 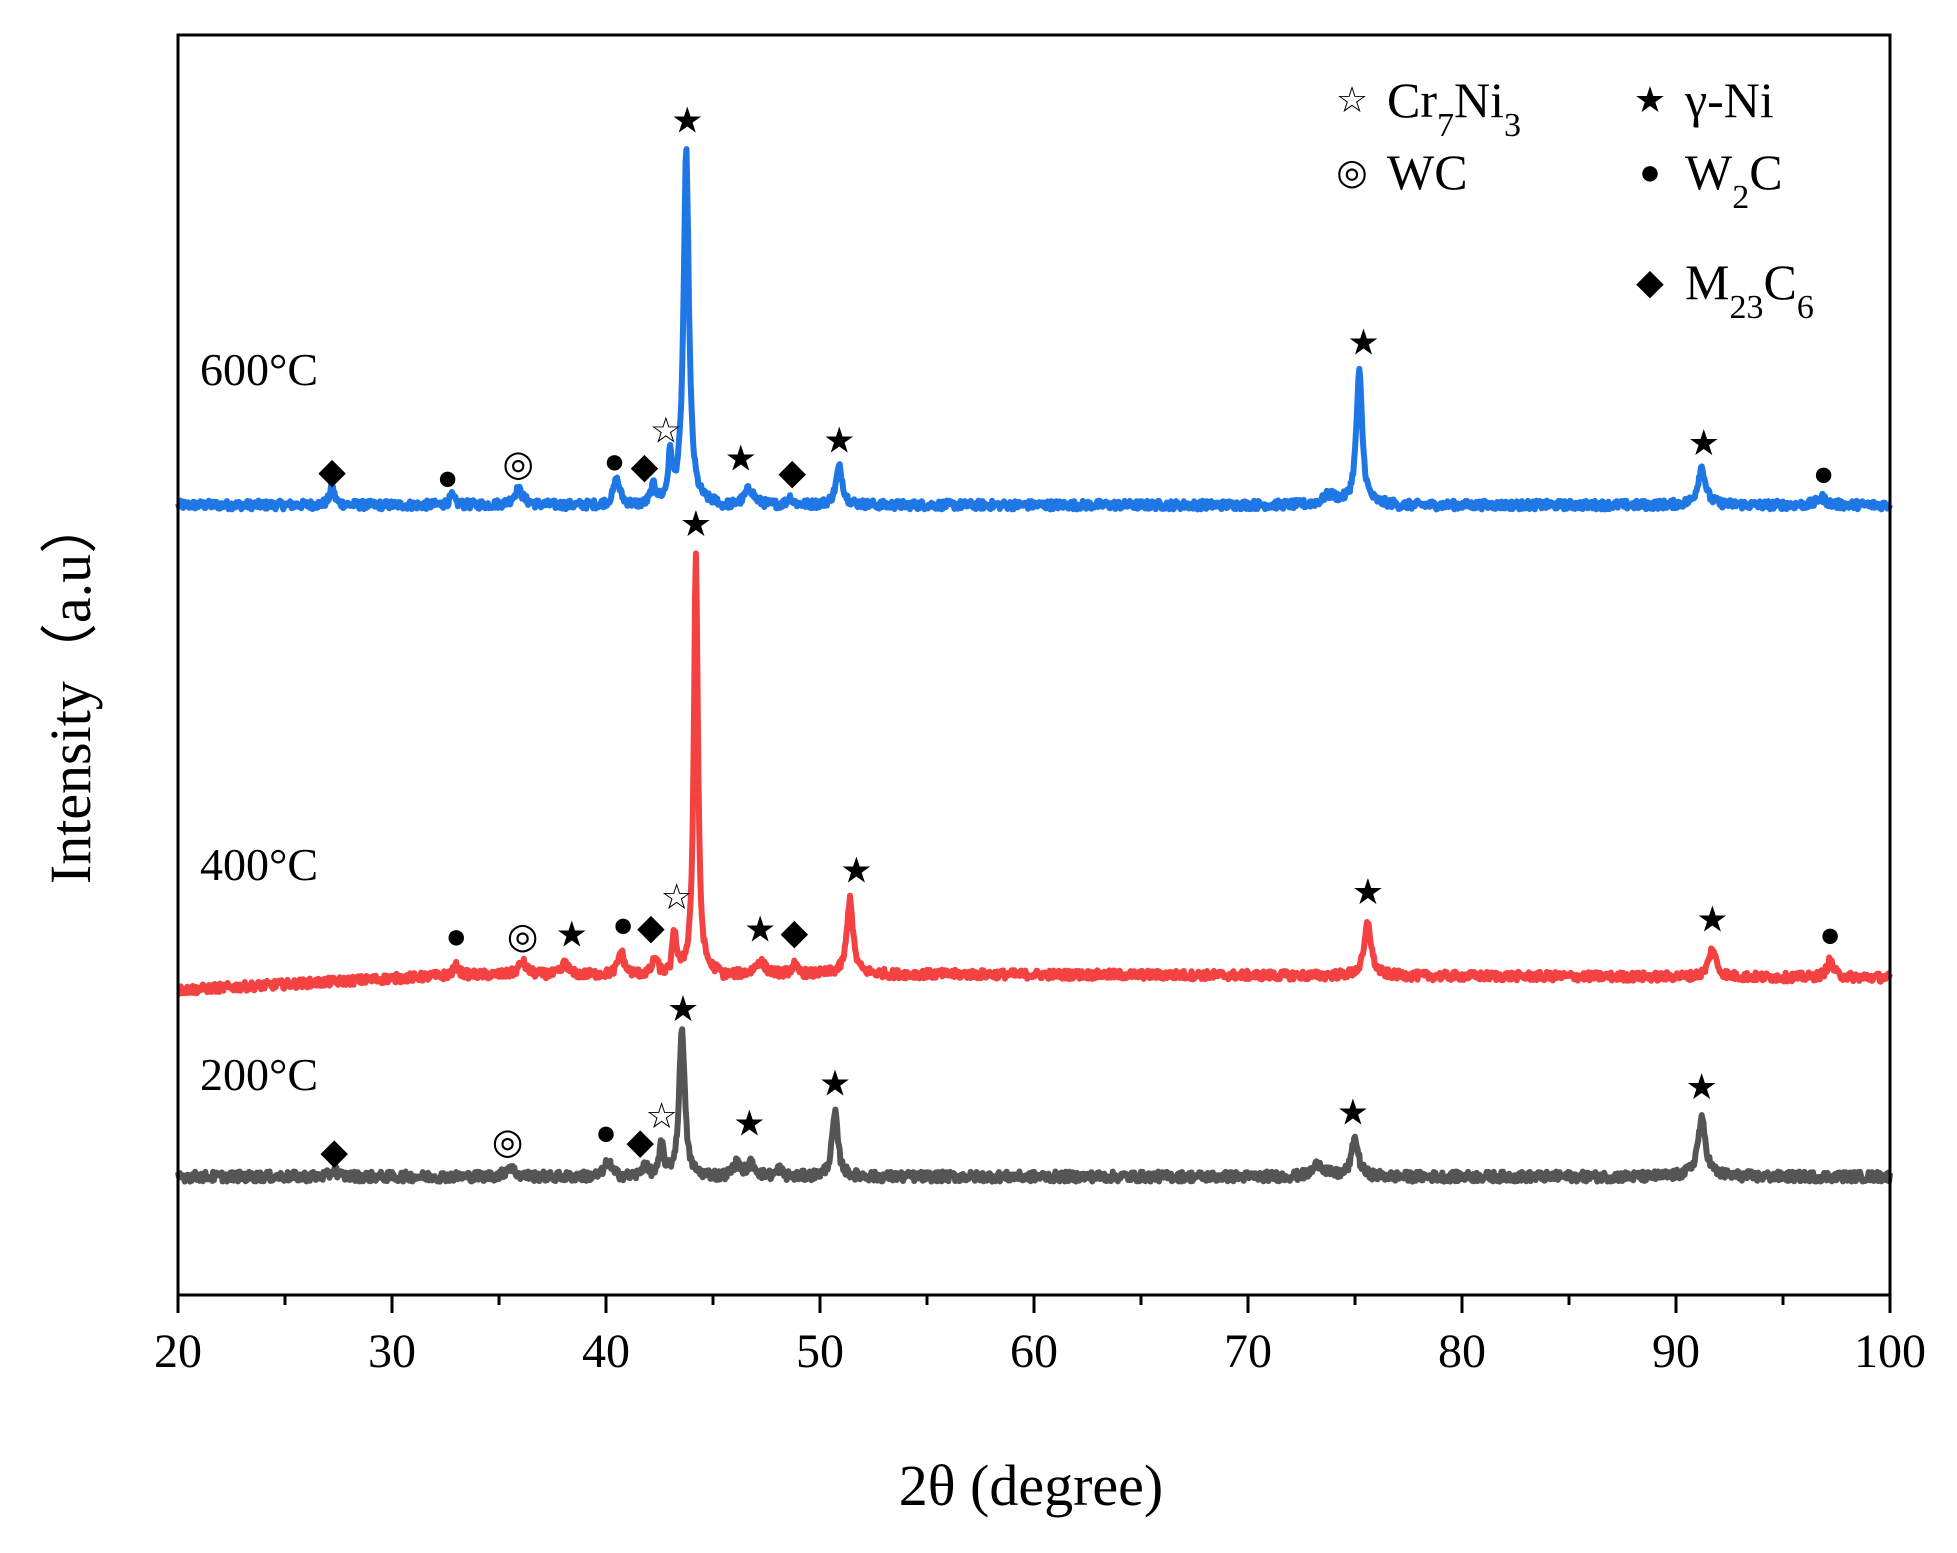 I want to click on legend-text: W, so click(x=1709, y=172).